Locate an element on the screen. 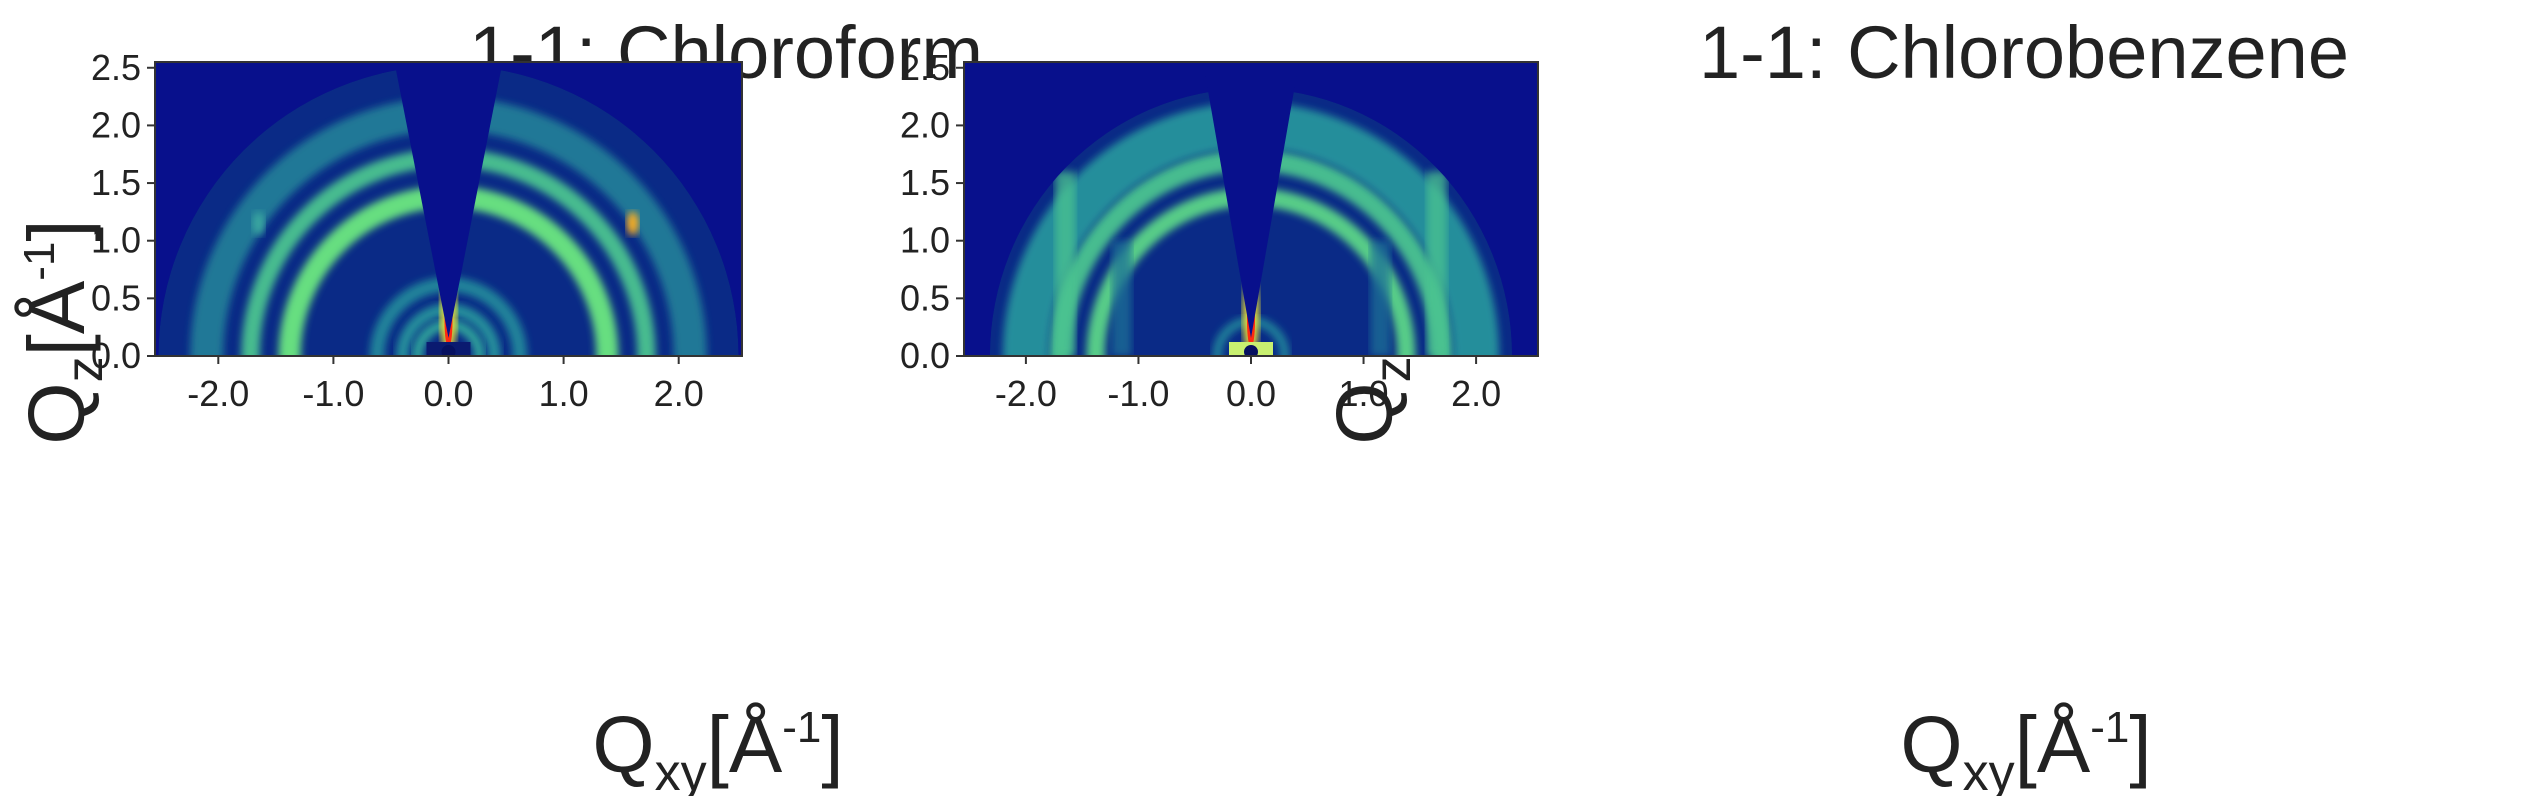  ylabel: Qz[Å-1] is located at coordinates (63, 331).